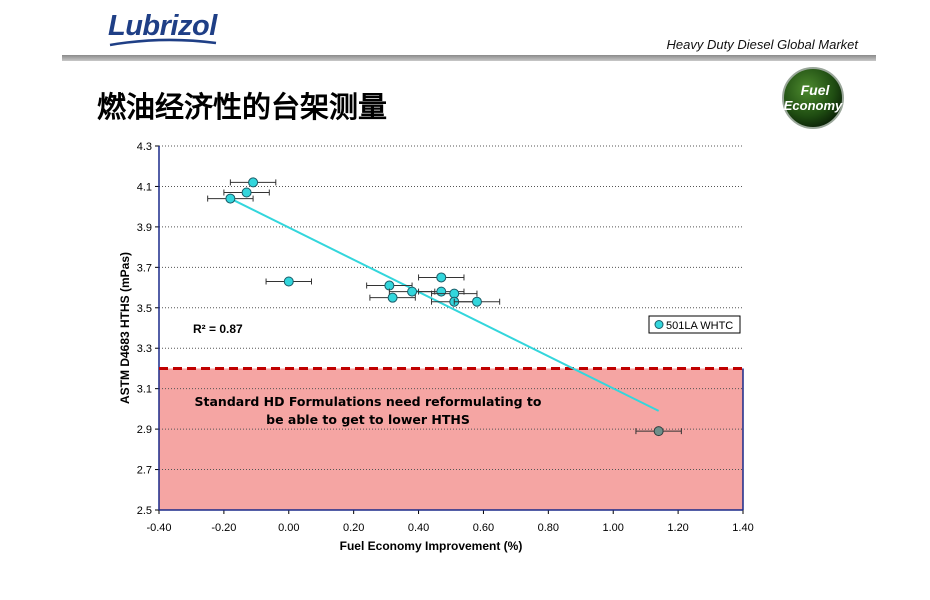  Describe the element at coordinates (368, 419) in the screenshot. I see `region-annotation-line: be able to get to lower HTHS` at that location.